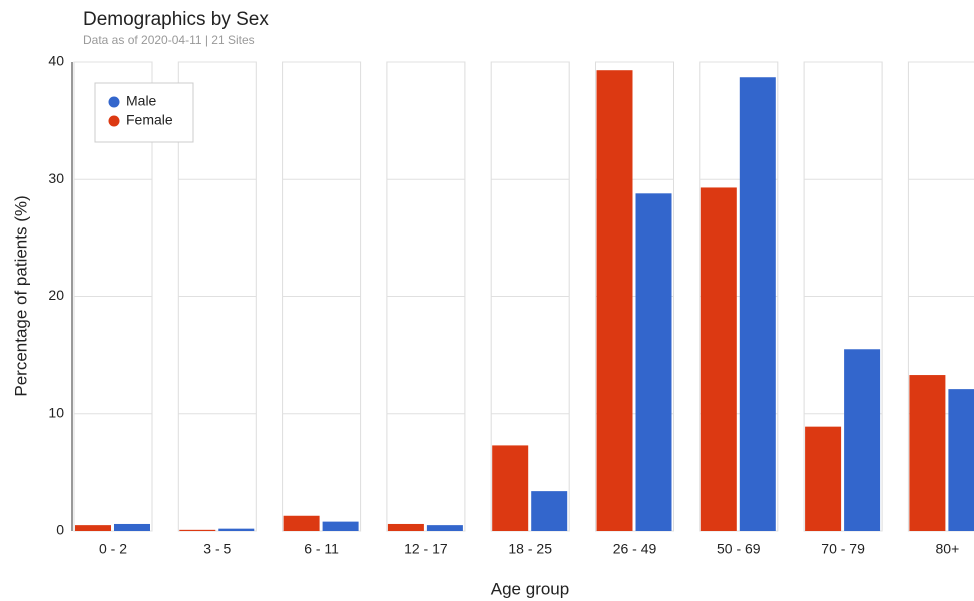 The height and width of the screenshot is (601, 974). I want to click on legend-box, so click(144, 112).